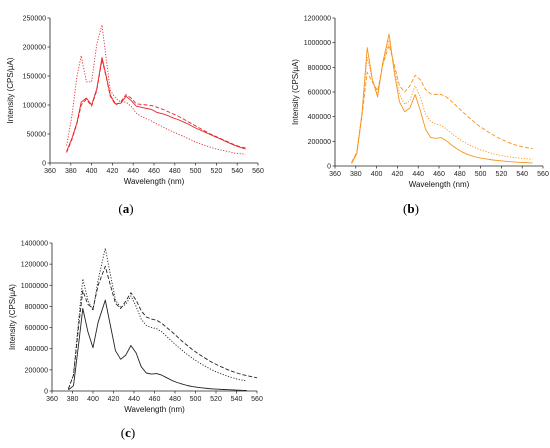  I want to click on y-tick-label: 50000, so click(37, 135).